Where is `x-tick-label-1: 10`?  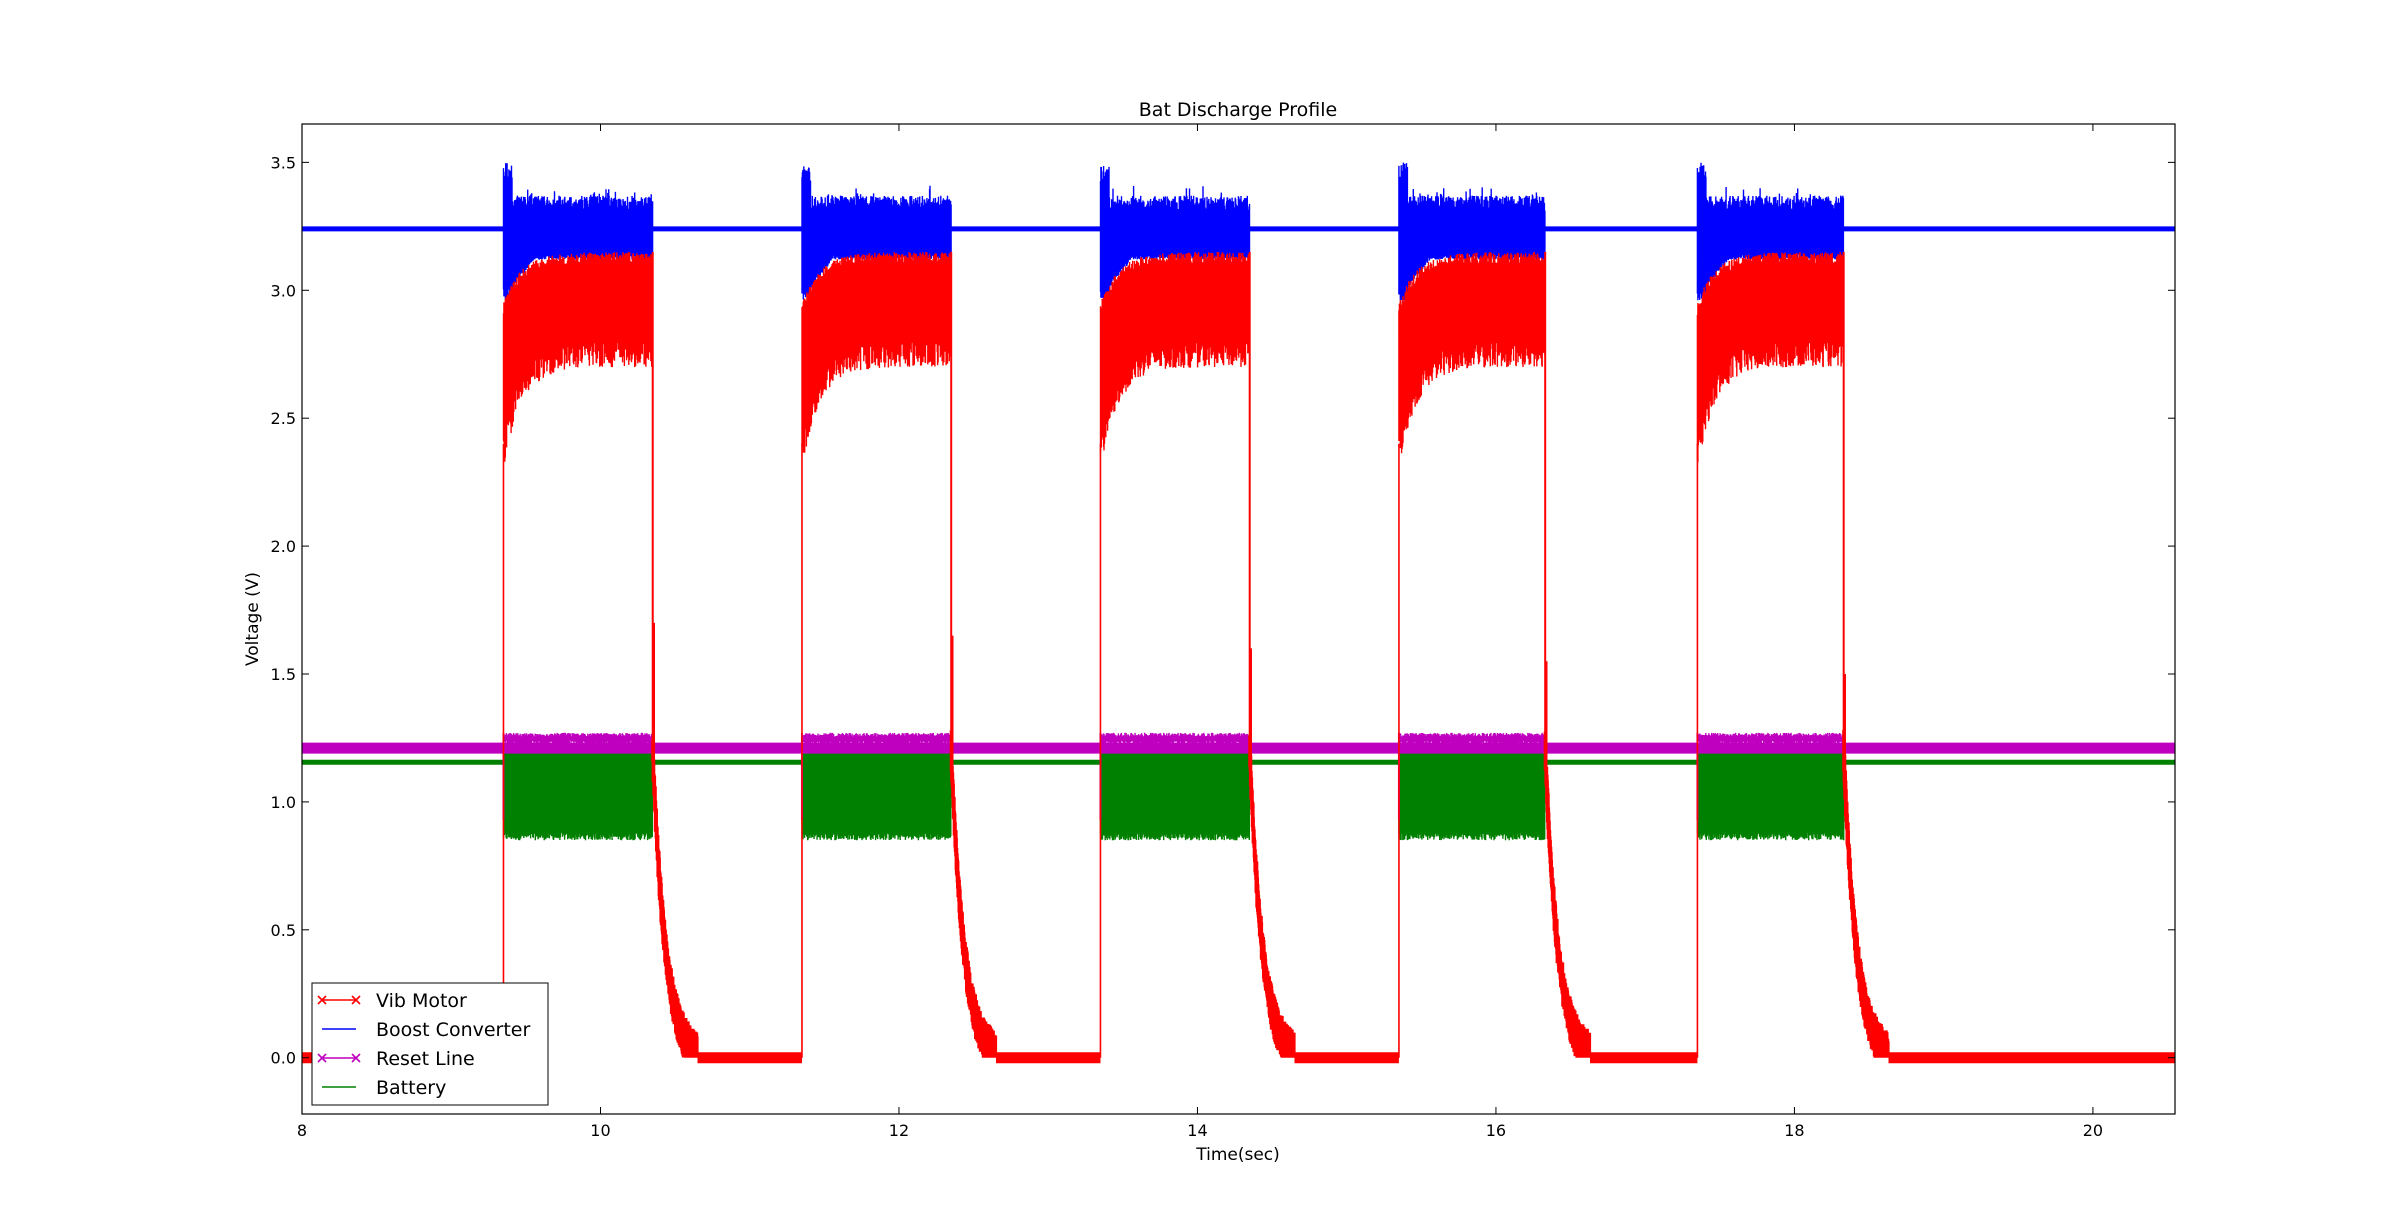 x-tick-label-1: 10 is located at coordinates (600, 1130).